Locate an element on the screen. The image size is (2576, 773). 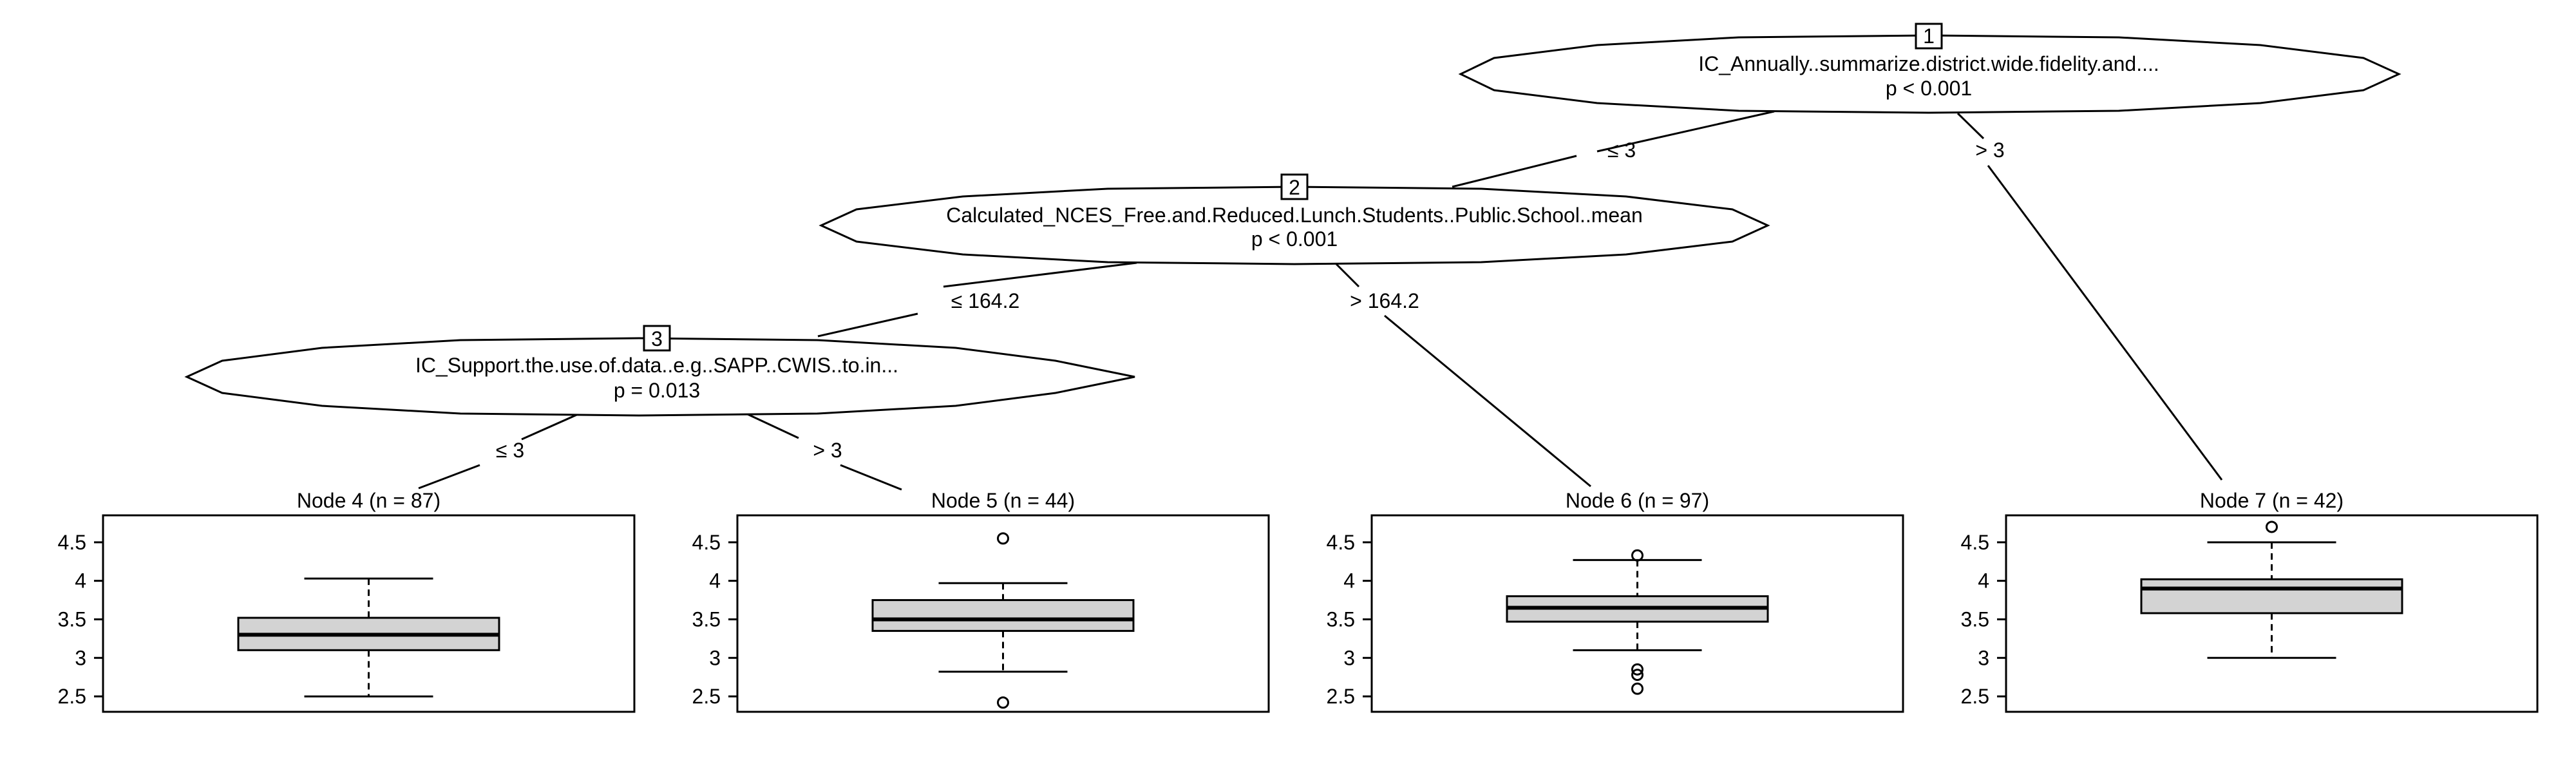
edge-label-3-5: > 3 is located at coordinates (827, 450).